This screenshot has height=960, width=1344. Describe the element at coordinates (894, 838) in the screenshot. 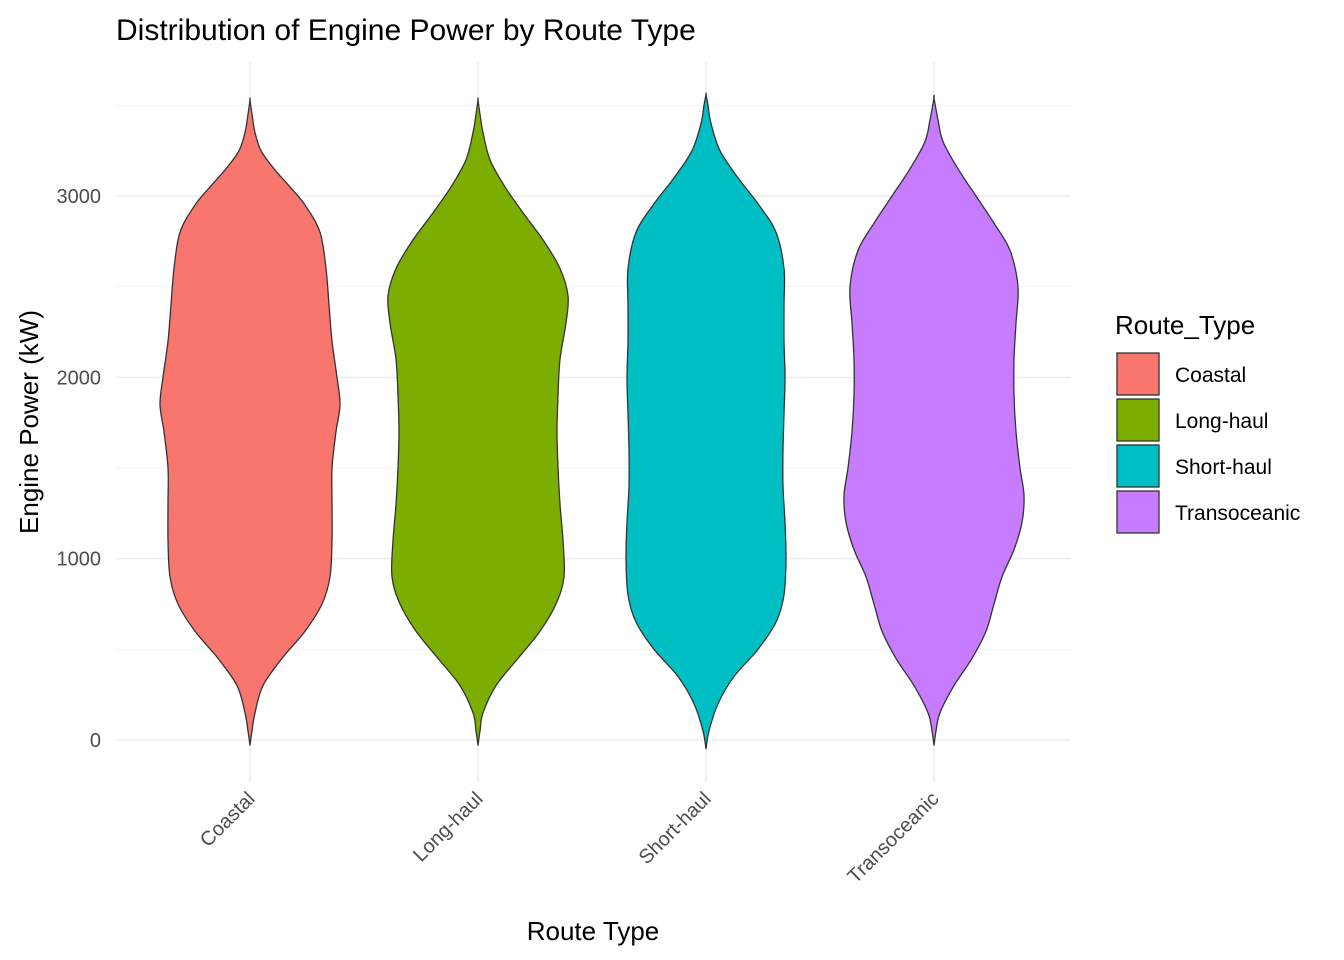

I see `x-tick-label: Transoceanic` at that location.